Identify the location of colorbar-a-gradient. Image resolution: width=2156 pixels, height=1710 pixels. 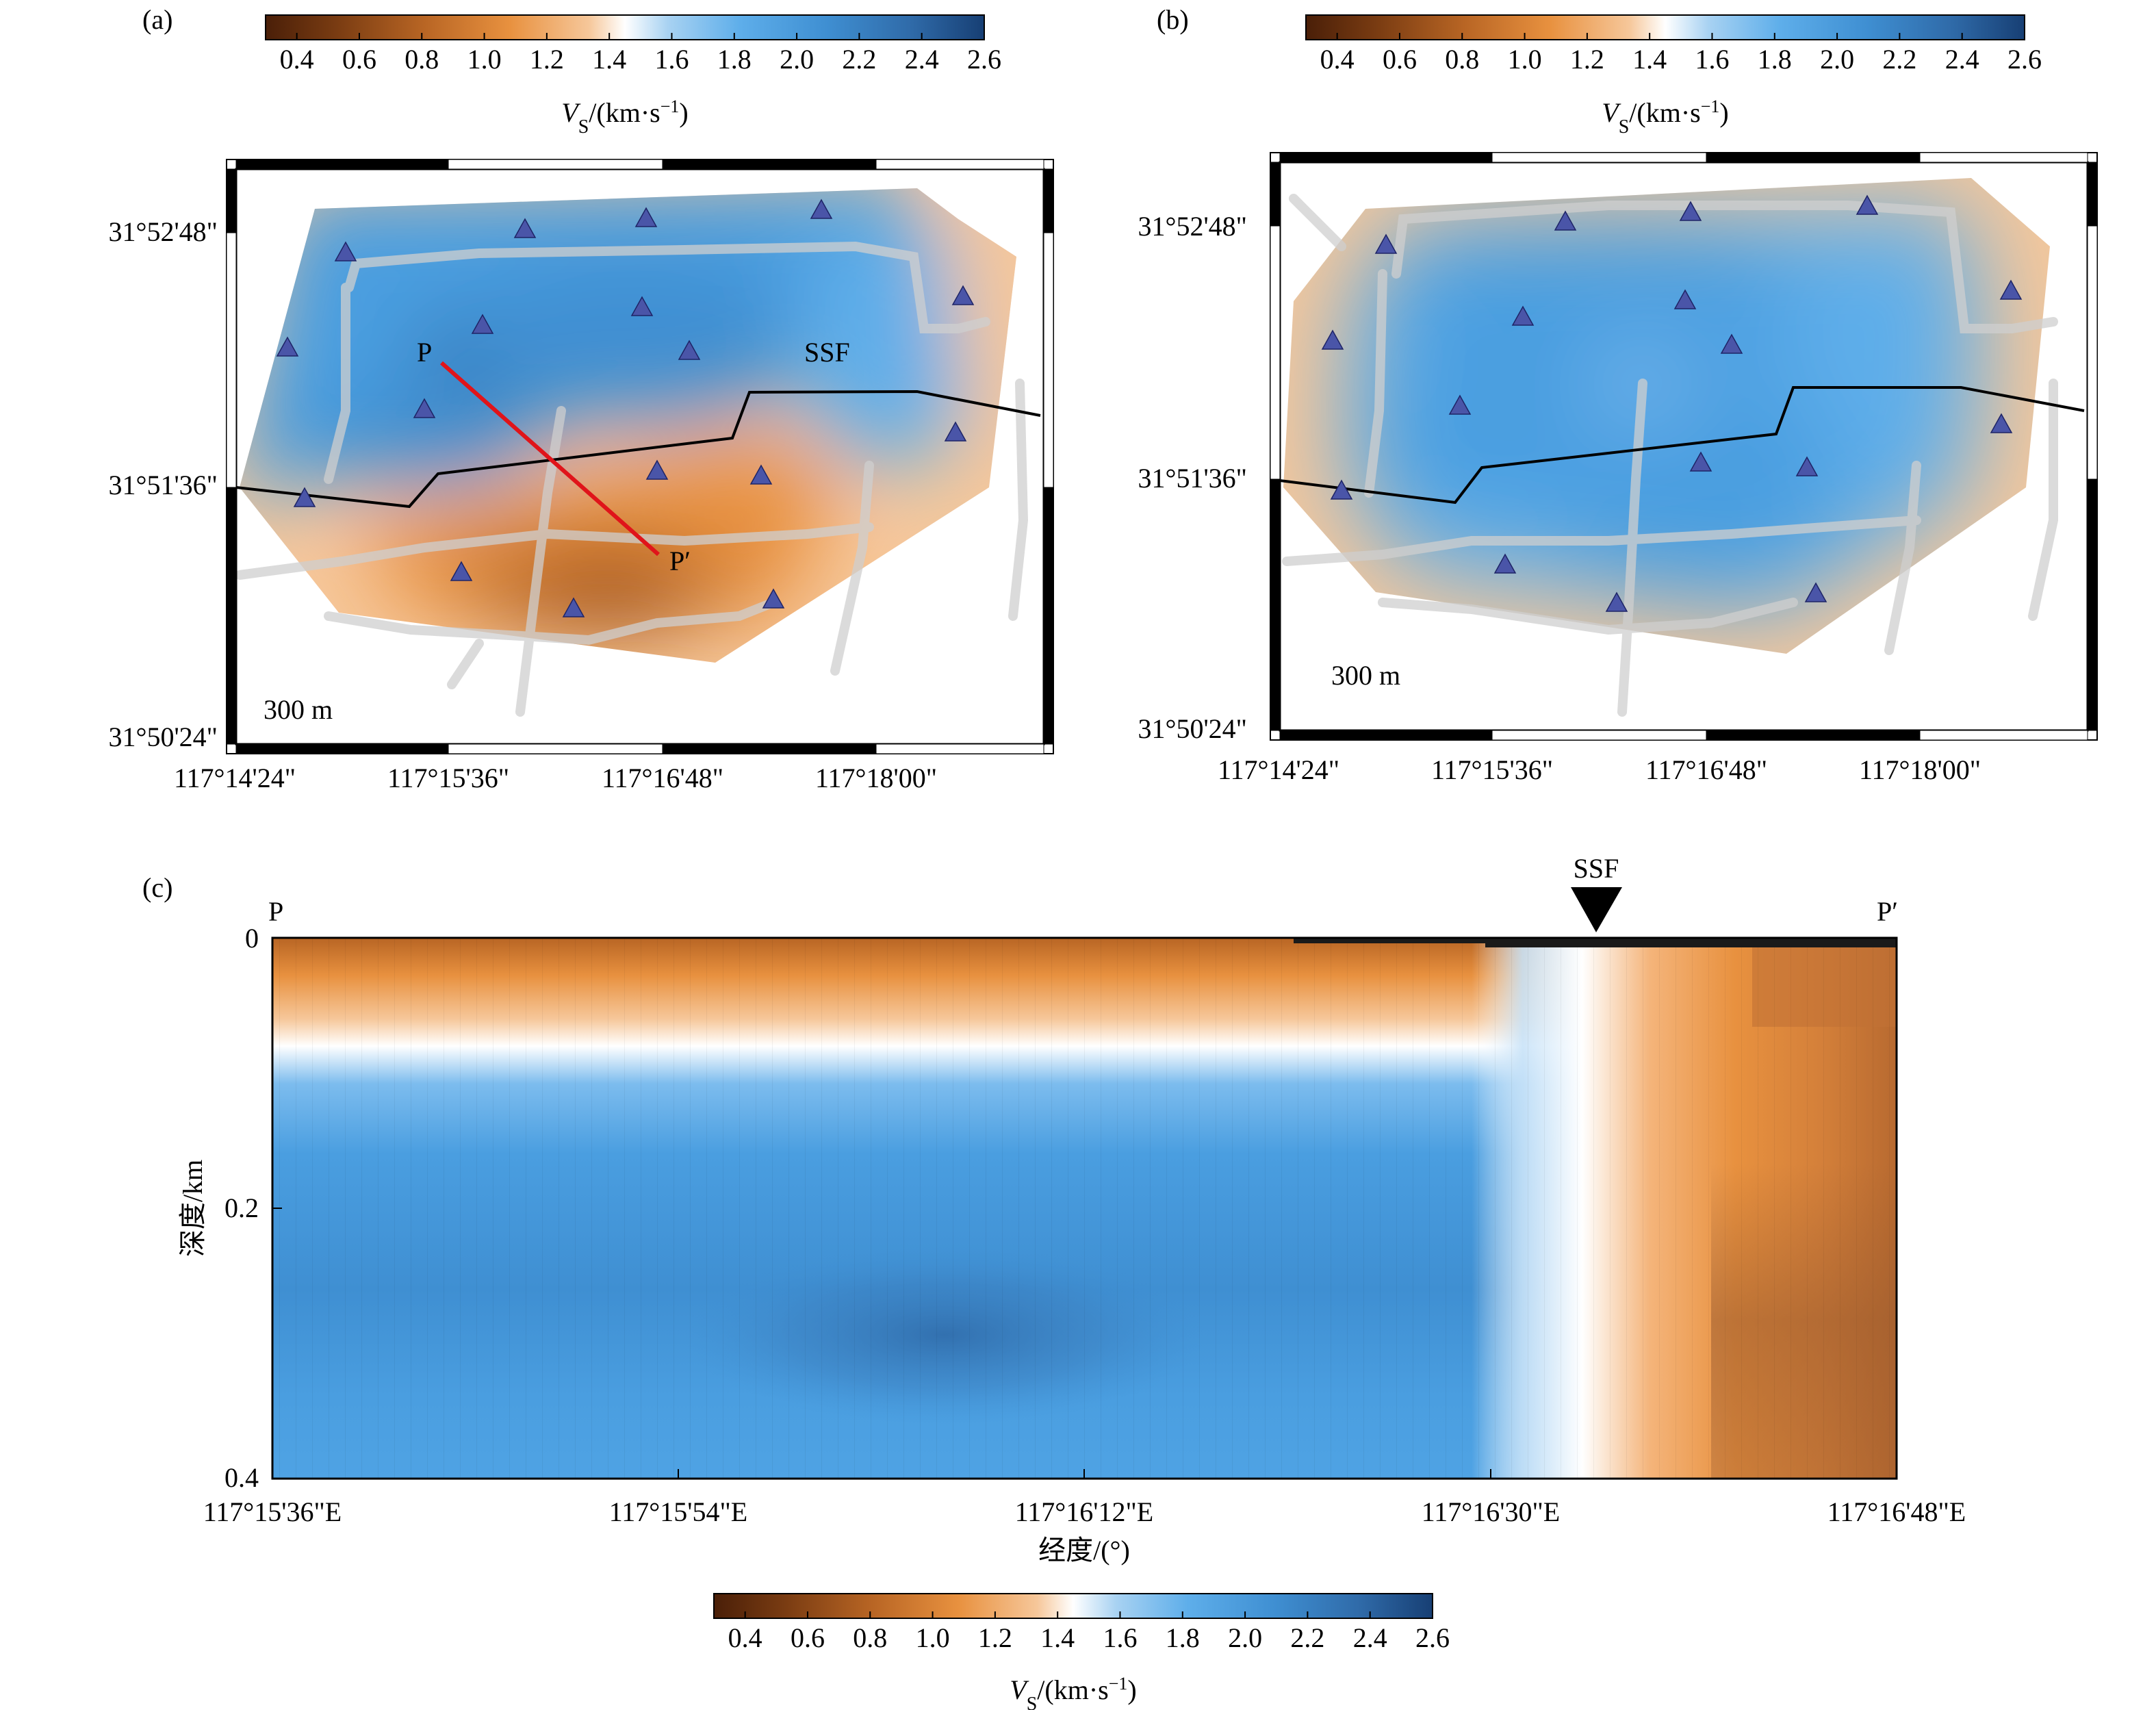
(625, 27).